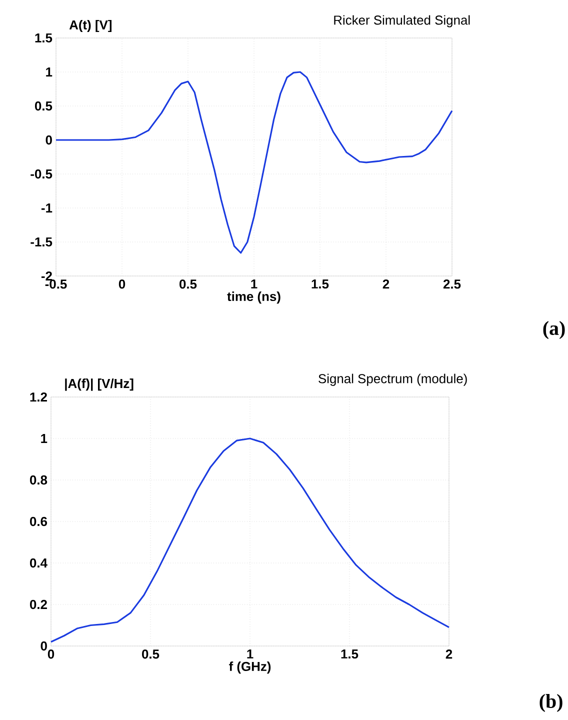  I want to click on y-tick-label: 0.5, so click(43, 106).